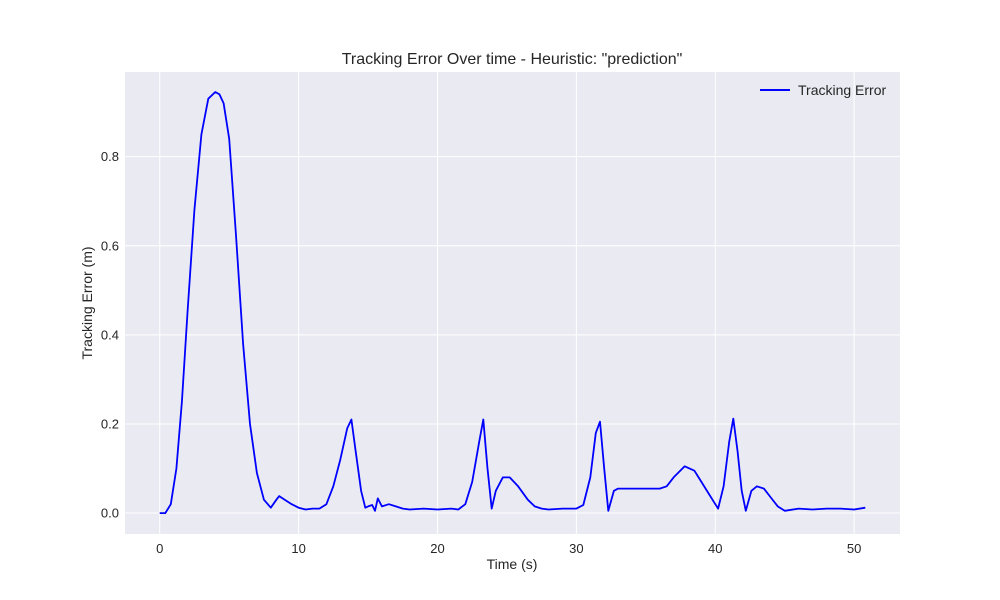  What do you see at coordinates (437, 548) in the screenshot?
I see `x-tick-label: 20` at bounding box center [437, 548].